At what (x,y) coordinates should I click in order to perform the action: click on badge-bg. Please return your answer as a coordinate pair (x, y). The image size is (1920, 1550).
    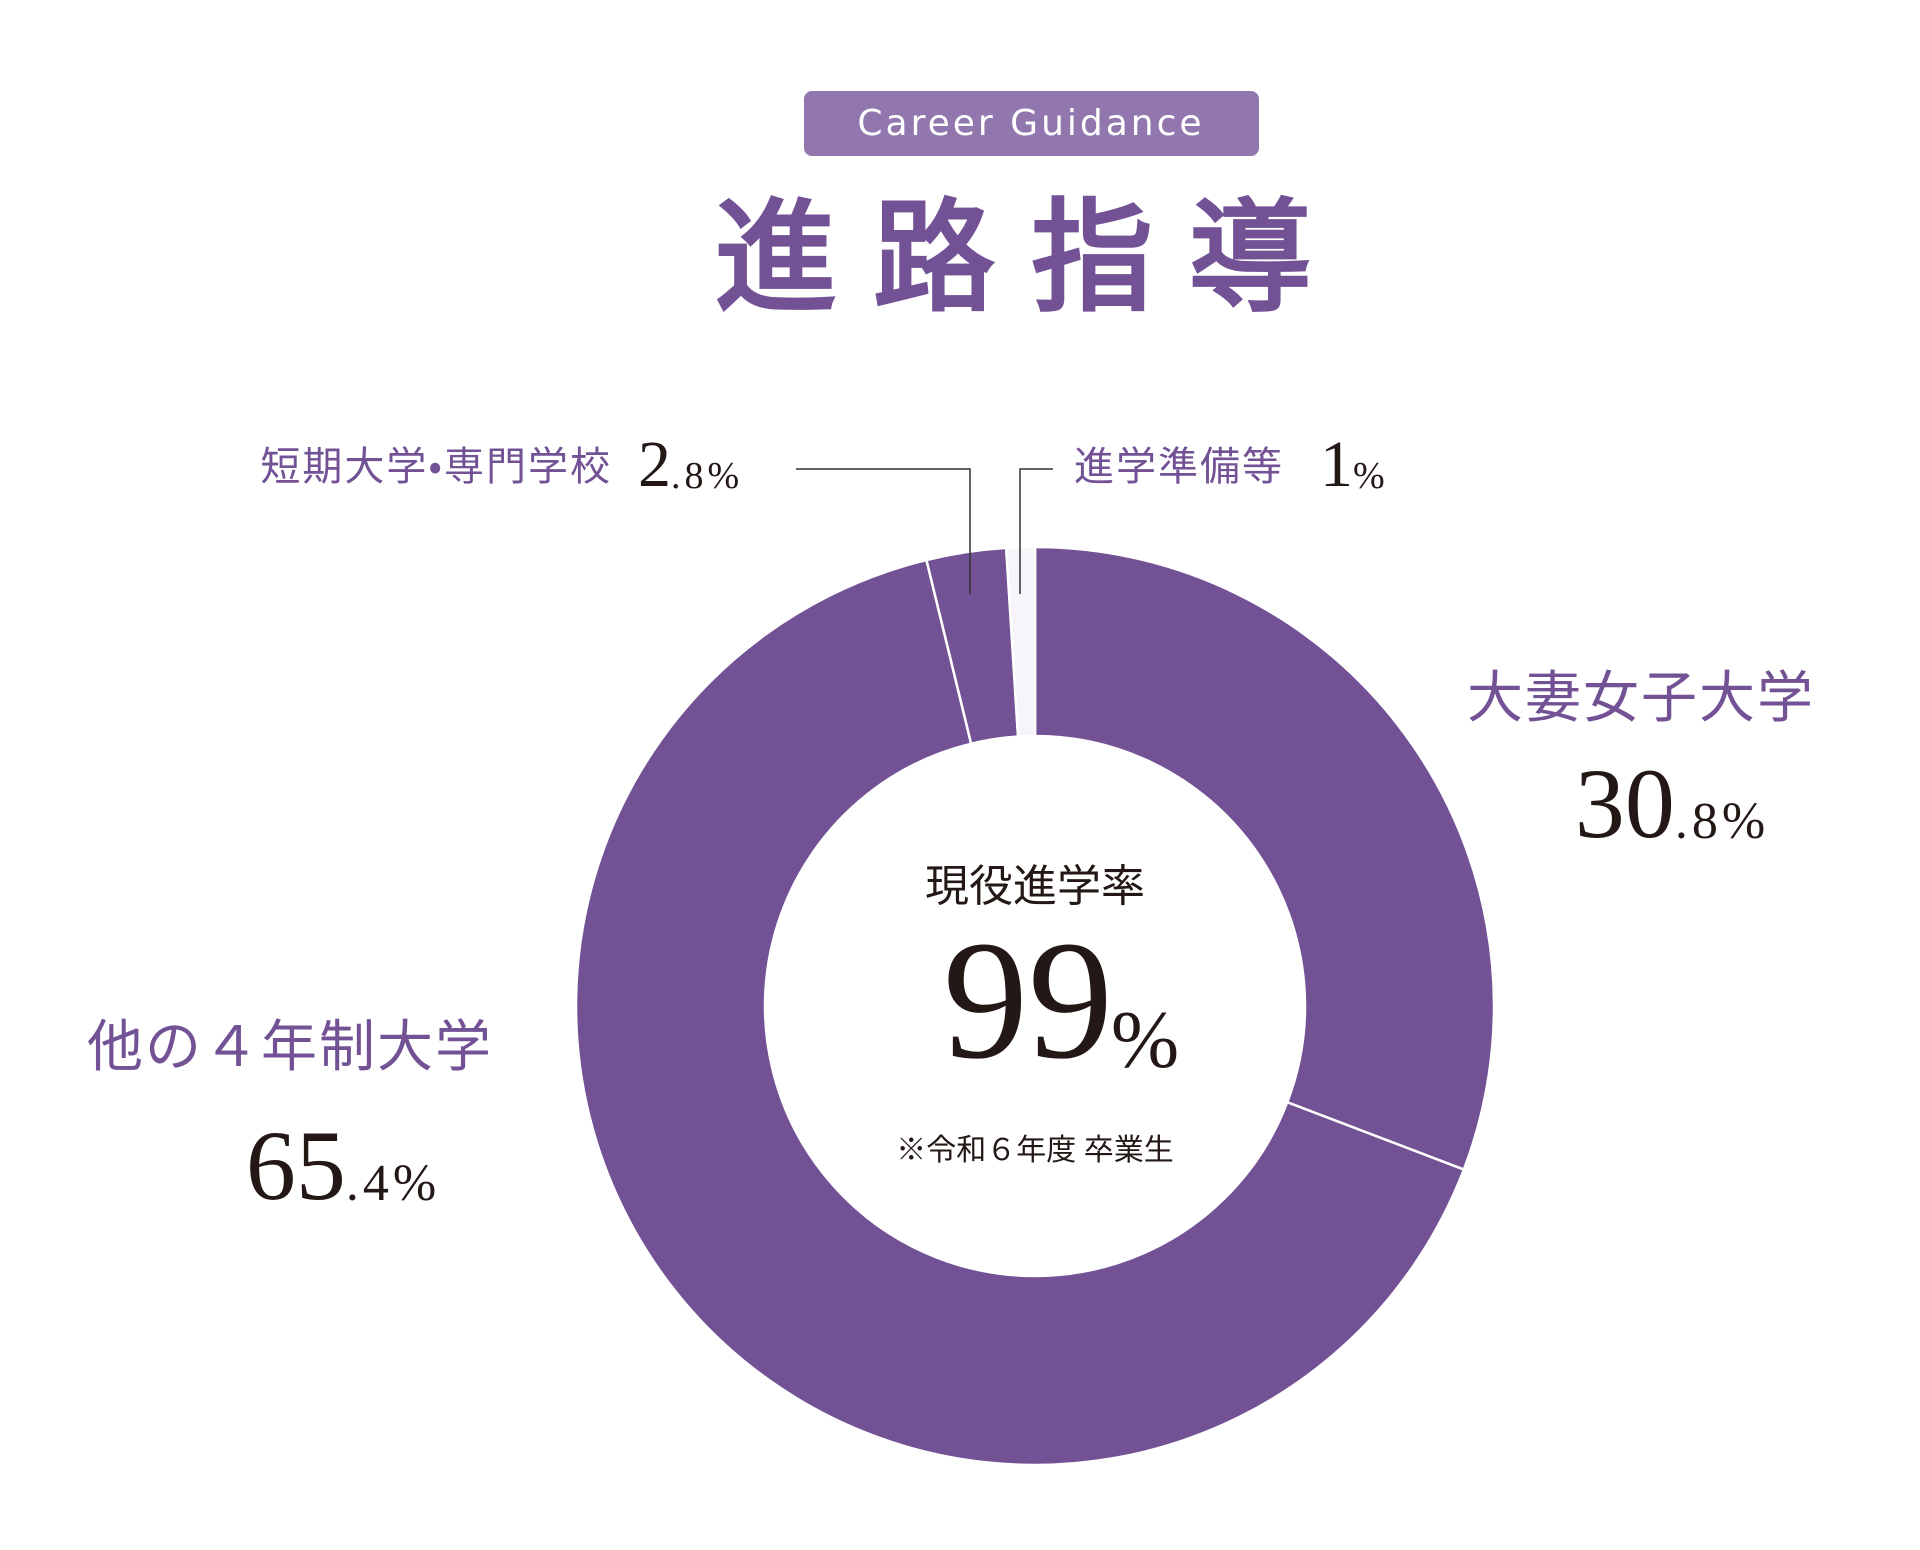
    Looking at the image, I should click on (1031, 123).